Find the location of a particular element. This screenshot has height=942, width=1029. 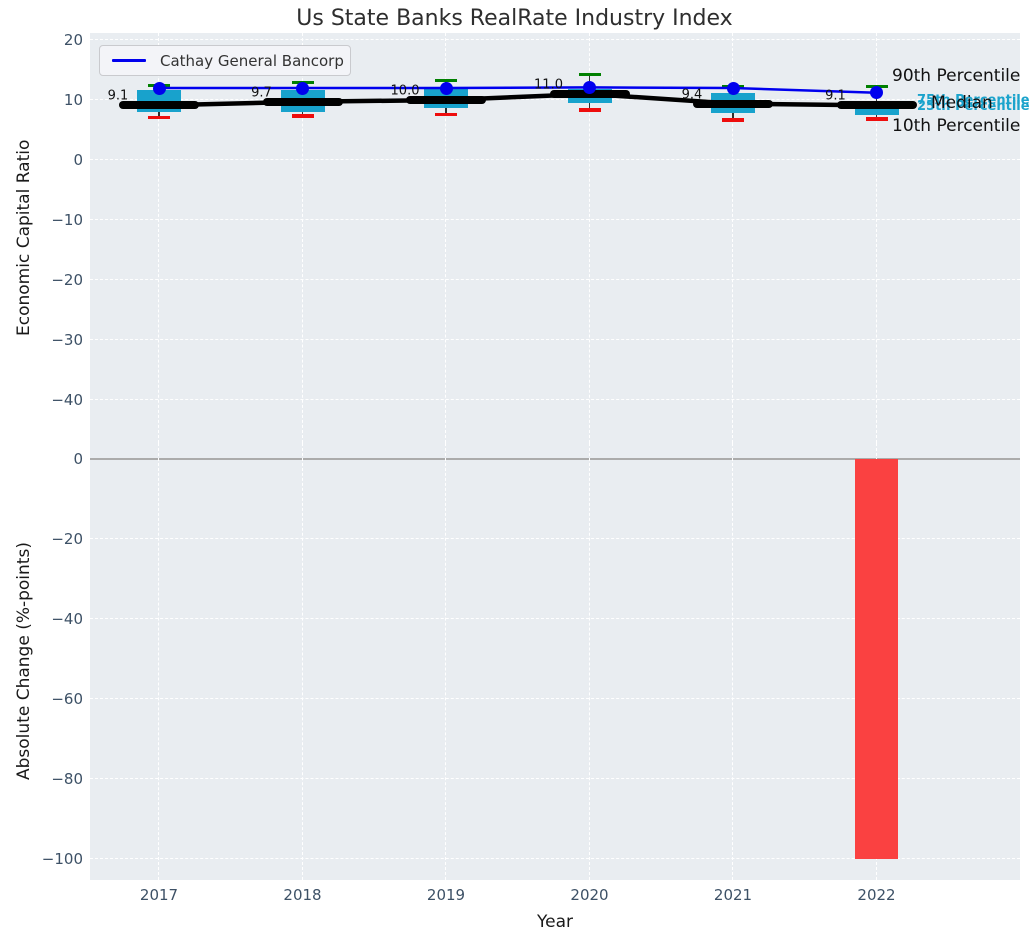

x-tick-label: 2017 is located at coordinates (159, 895).